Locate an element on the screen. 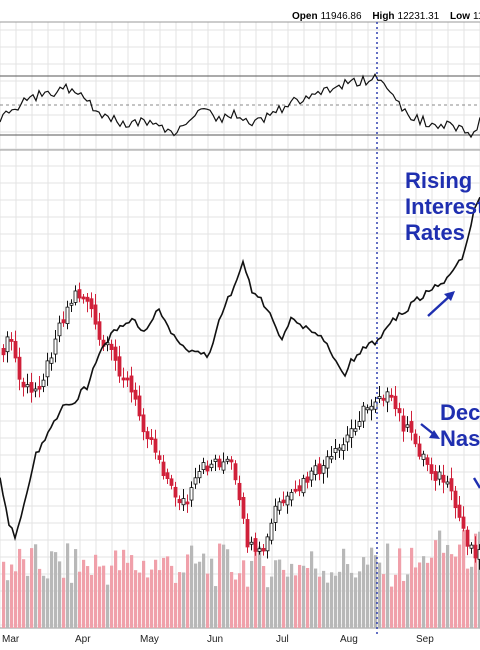  rising-annotation: Rising Interest Rates is located at coordinates (442, 207).